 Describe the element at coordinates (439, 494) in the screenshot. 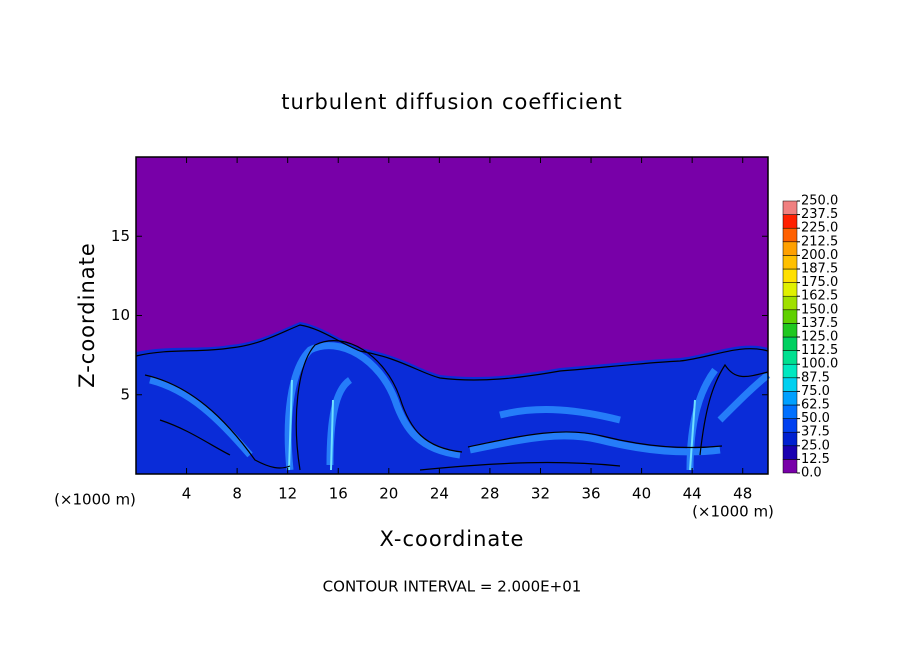

I see `x-tick-label: 24` at that location.